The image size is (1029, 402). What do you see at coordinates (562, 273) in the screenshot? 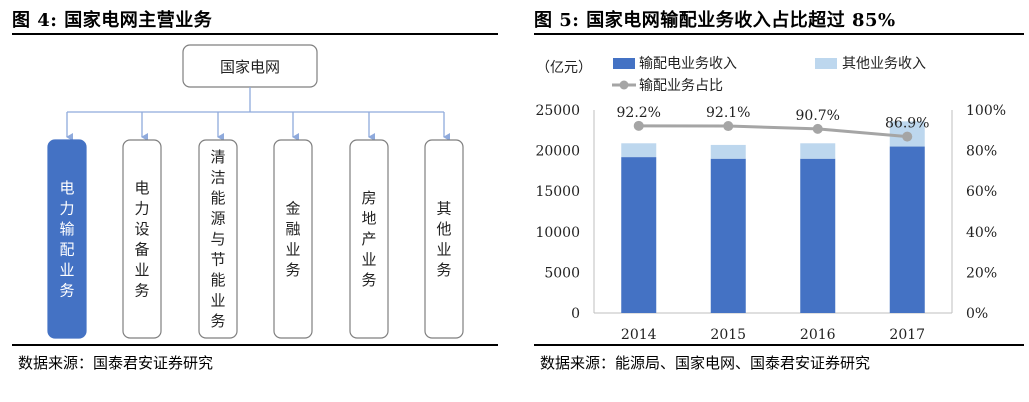
I see `y-tick-label: 5000` at bounding box center [562, 273].